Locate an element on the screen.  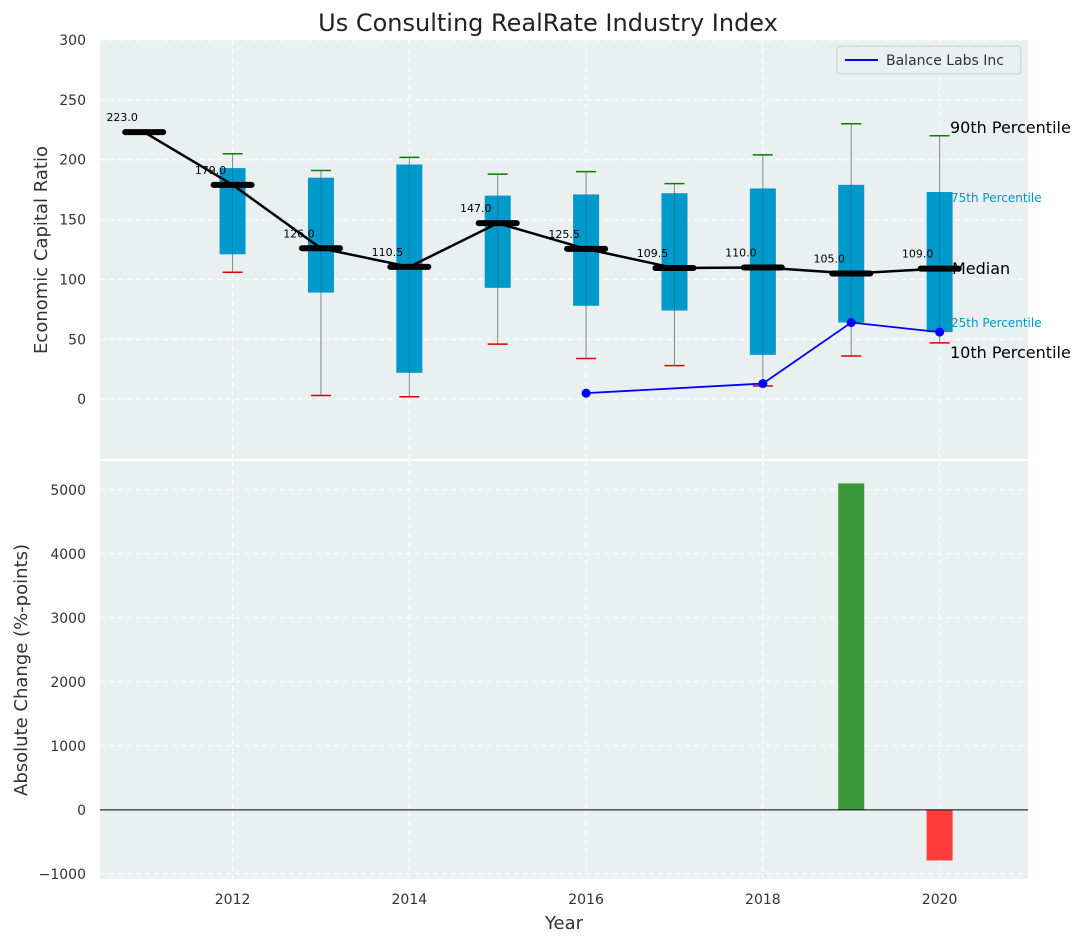
x-tick-label: 2014 is located at coordinates (410, 900).